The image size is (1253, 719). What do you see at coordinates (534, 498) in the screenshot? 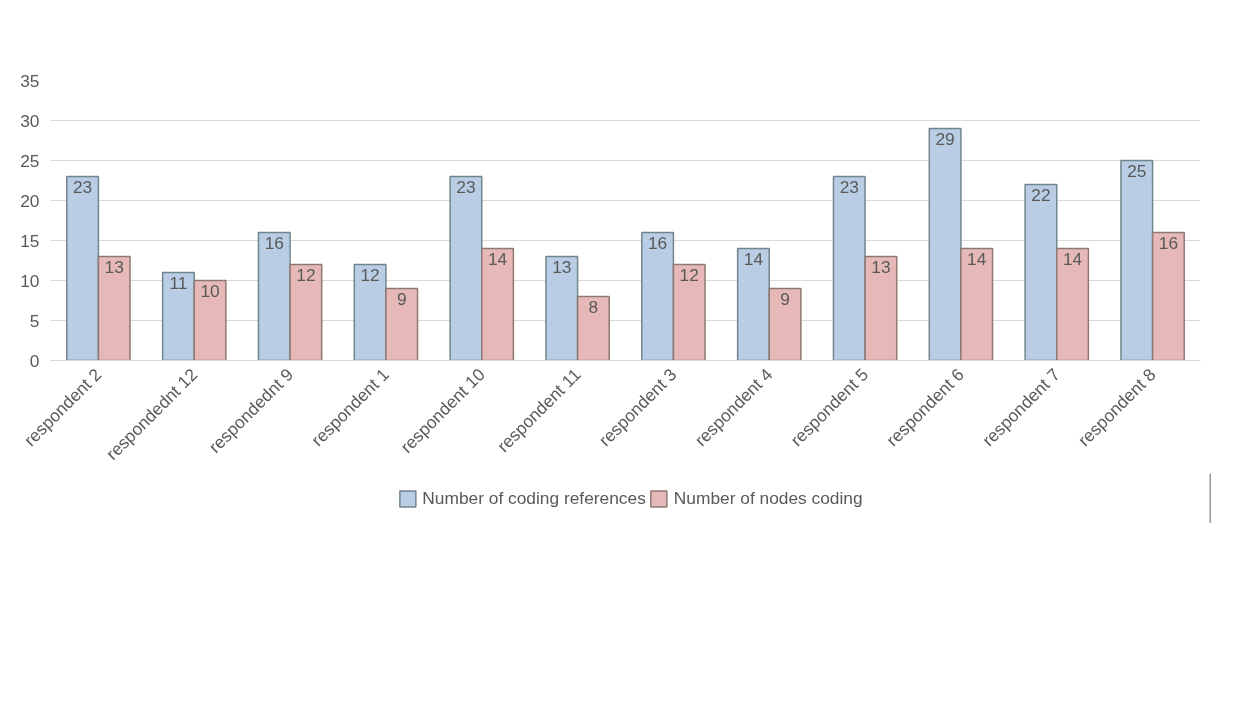
I see `legend-label: Number of coding references` at bounding box center [534, 498].